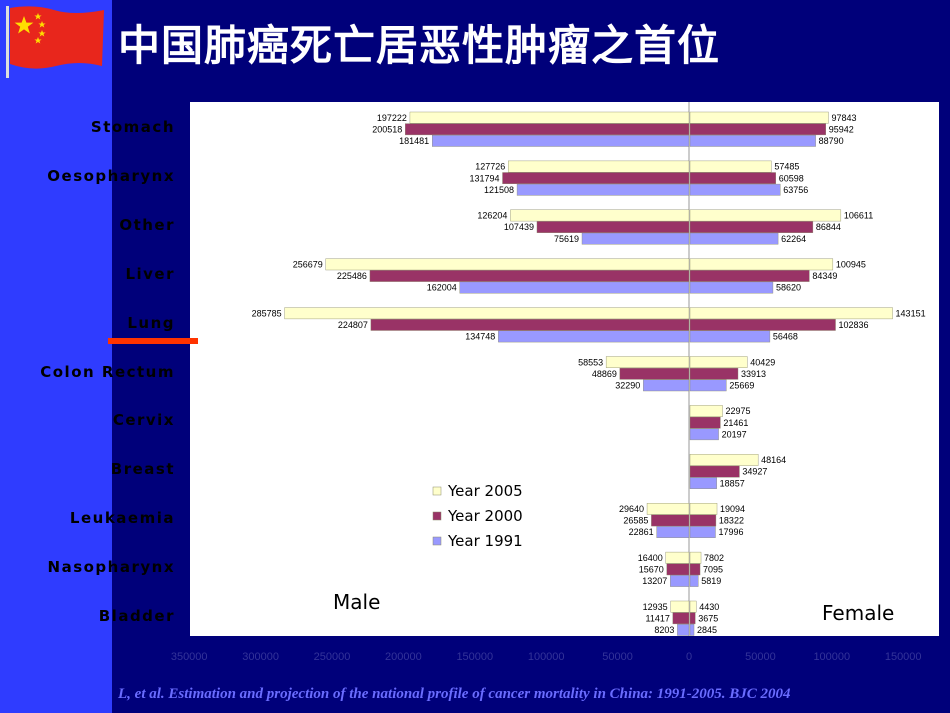 The image size is (950, 713). I want to click on male-value-label: 11417, so click(657, 618).